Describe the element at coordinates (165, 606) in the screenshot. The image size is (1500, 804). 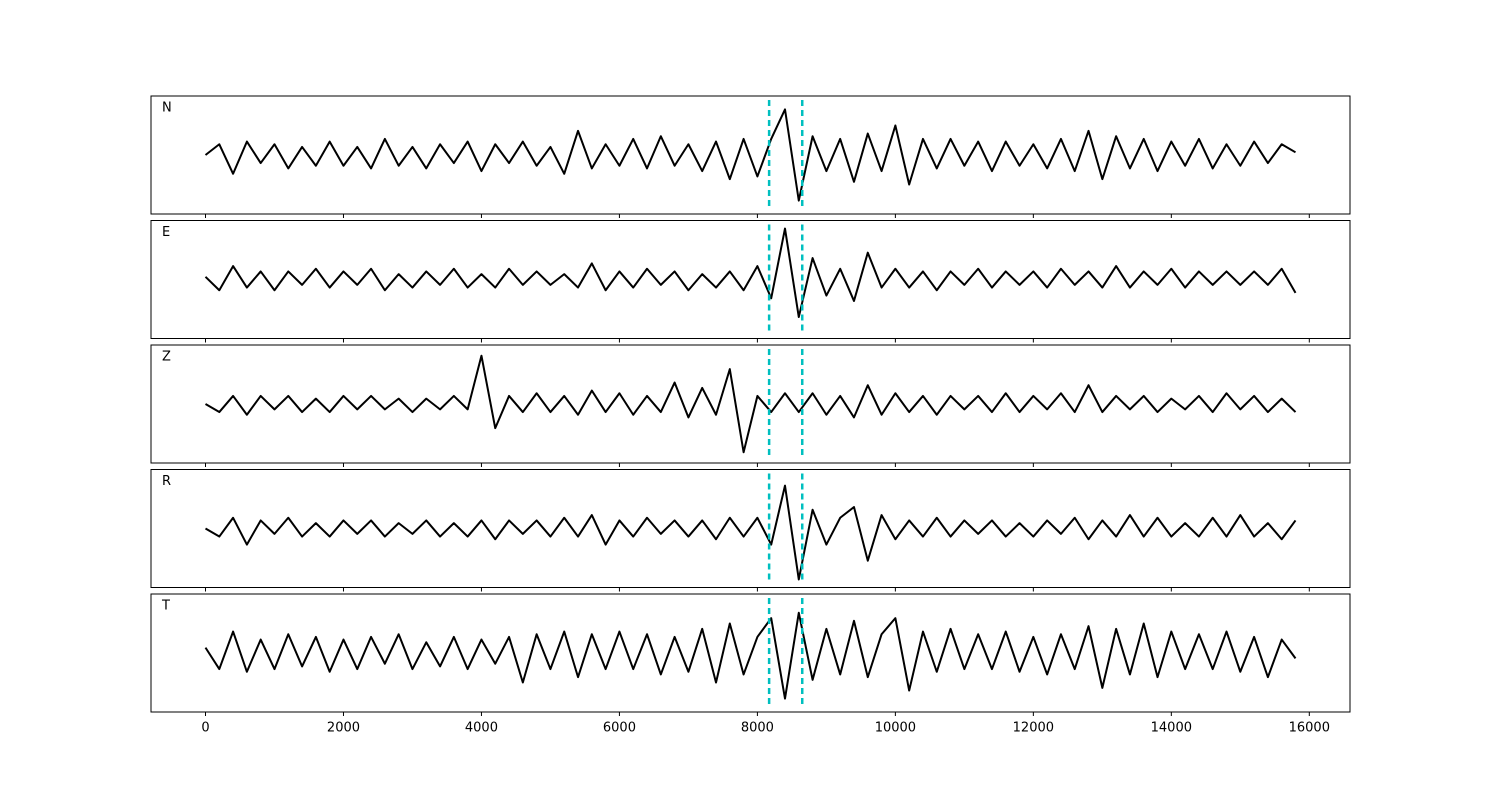
I see `panel-label: T` at that location.